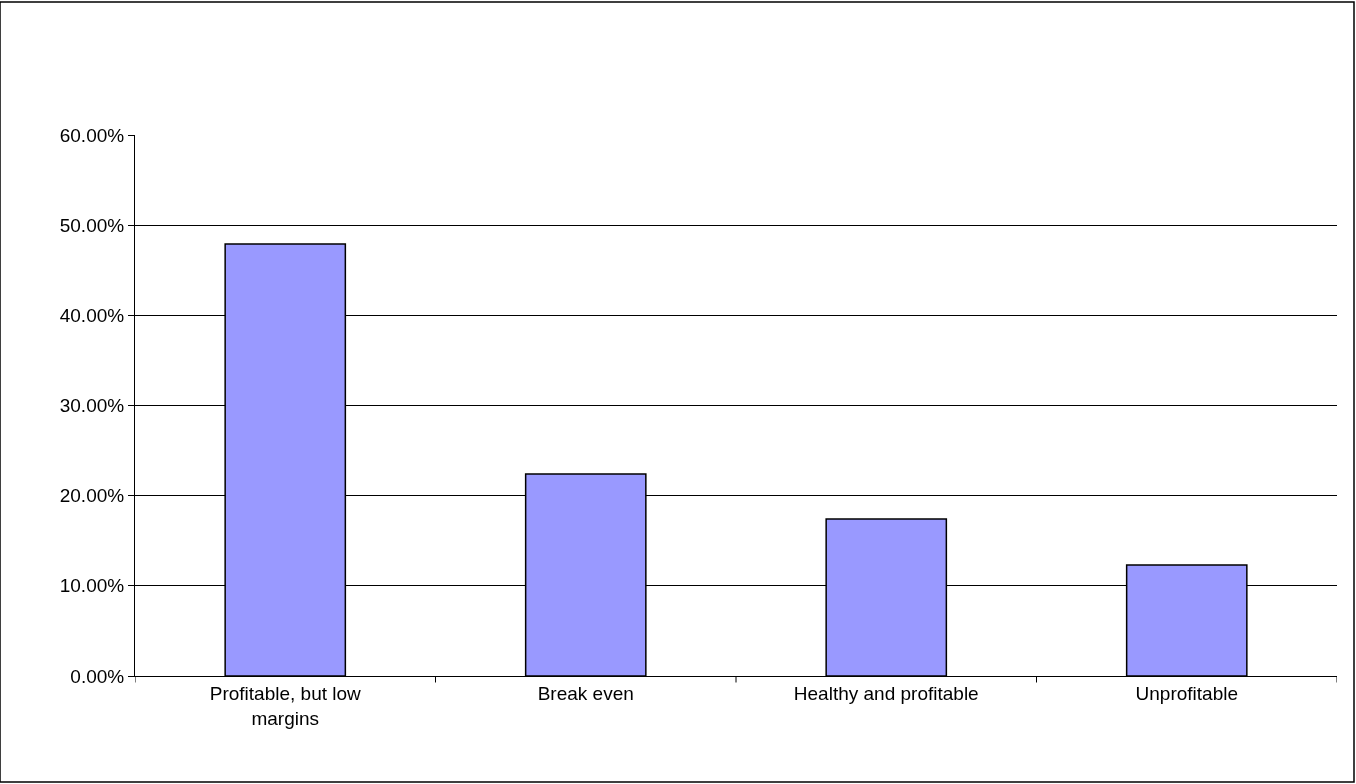 The width and height of the screenshot is (1356, 784). What do you see at coordinates (285, 705) in the screenshot?
I see `x-tick-label: Profitable, but low margins` at bounding box center [285, 705].